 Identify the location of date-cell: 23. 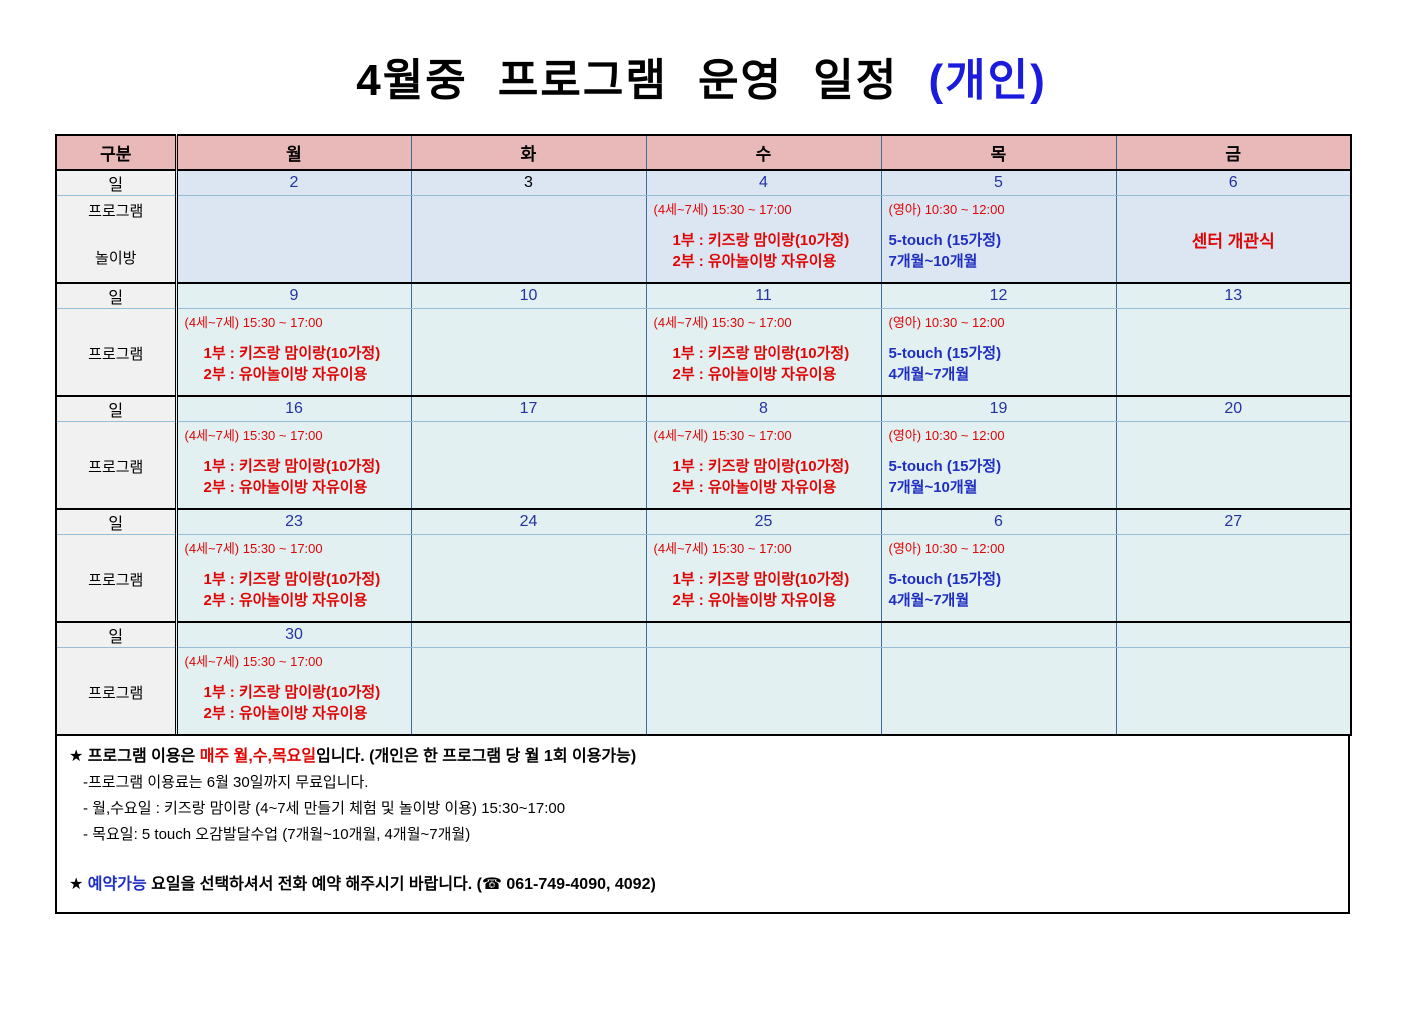
(293, 522).